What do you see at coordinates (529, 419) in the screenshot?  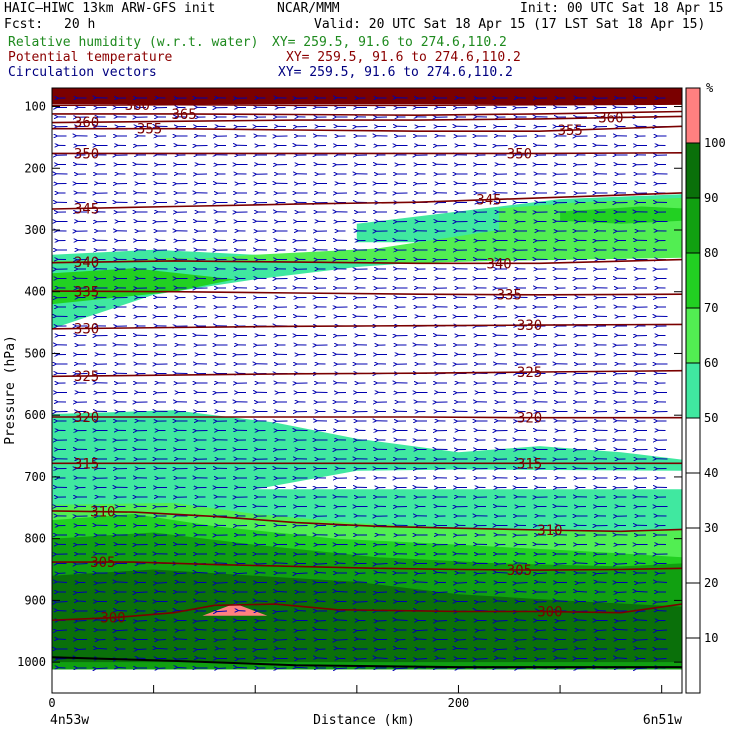 I see `theta-label-320-1: 320` at bounding box center [529, 419].